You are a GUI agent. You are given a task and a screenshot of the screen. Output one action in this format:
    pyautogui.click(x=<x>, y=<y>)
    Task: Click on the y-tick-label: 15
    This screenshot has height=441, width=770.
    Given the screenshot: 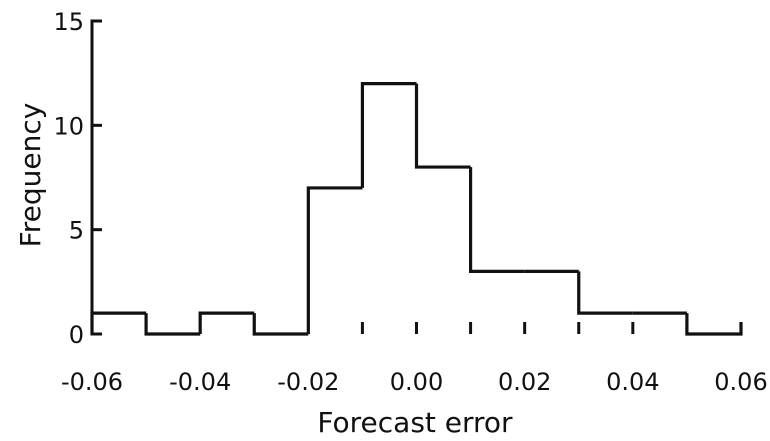 What is the action you would take?
    pyautogui.click(x=68, y=22)
    